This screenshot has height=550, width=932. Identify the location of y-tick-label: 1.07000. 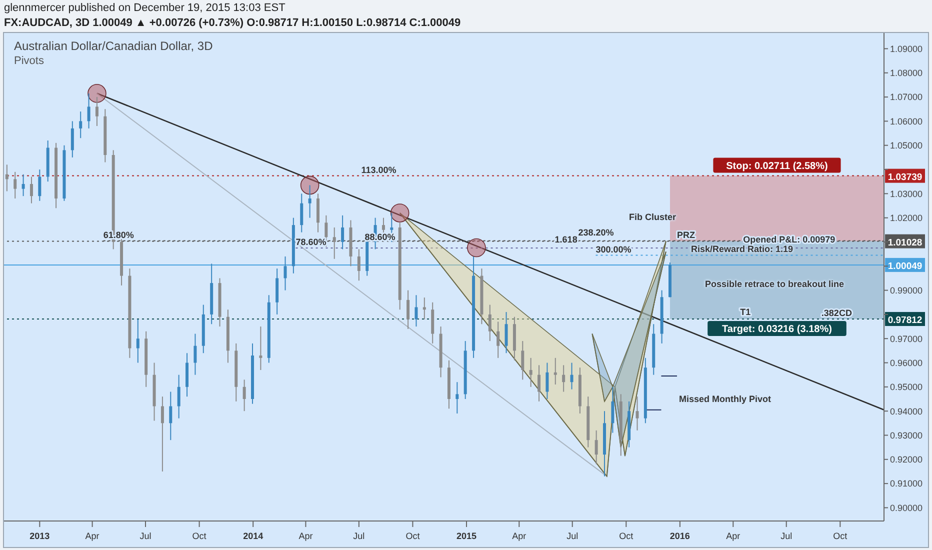
(906, 97).